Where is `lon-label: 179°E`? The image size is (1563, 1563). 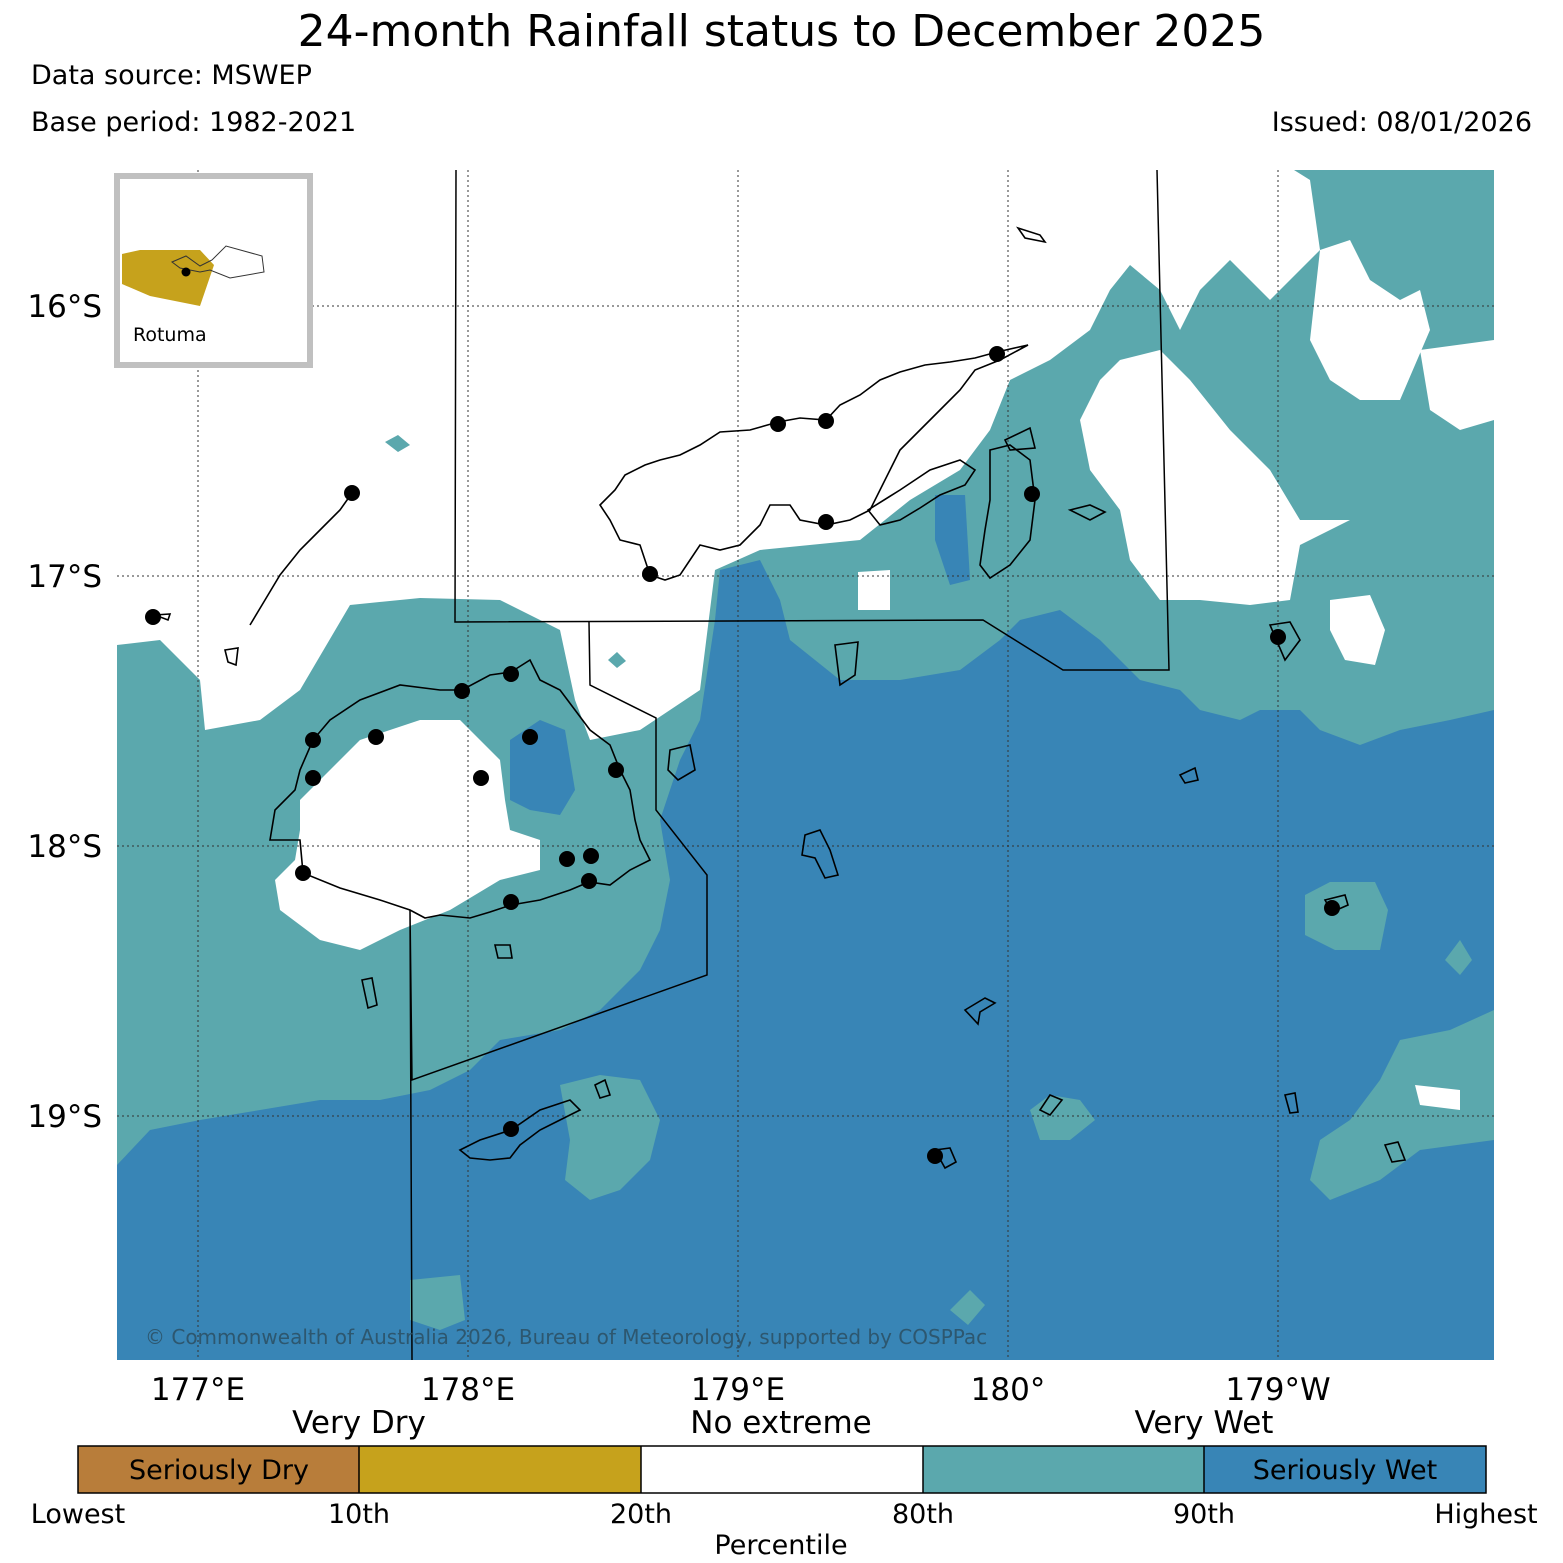 lon-label: 179°E is located at coordinates (738, 1390).